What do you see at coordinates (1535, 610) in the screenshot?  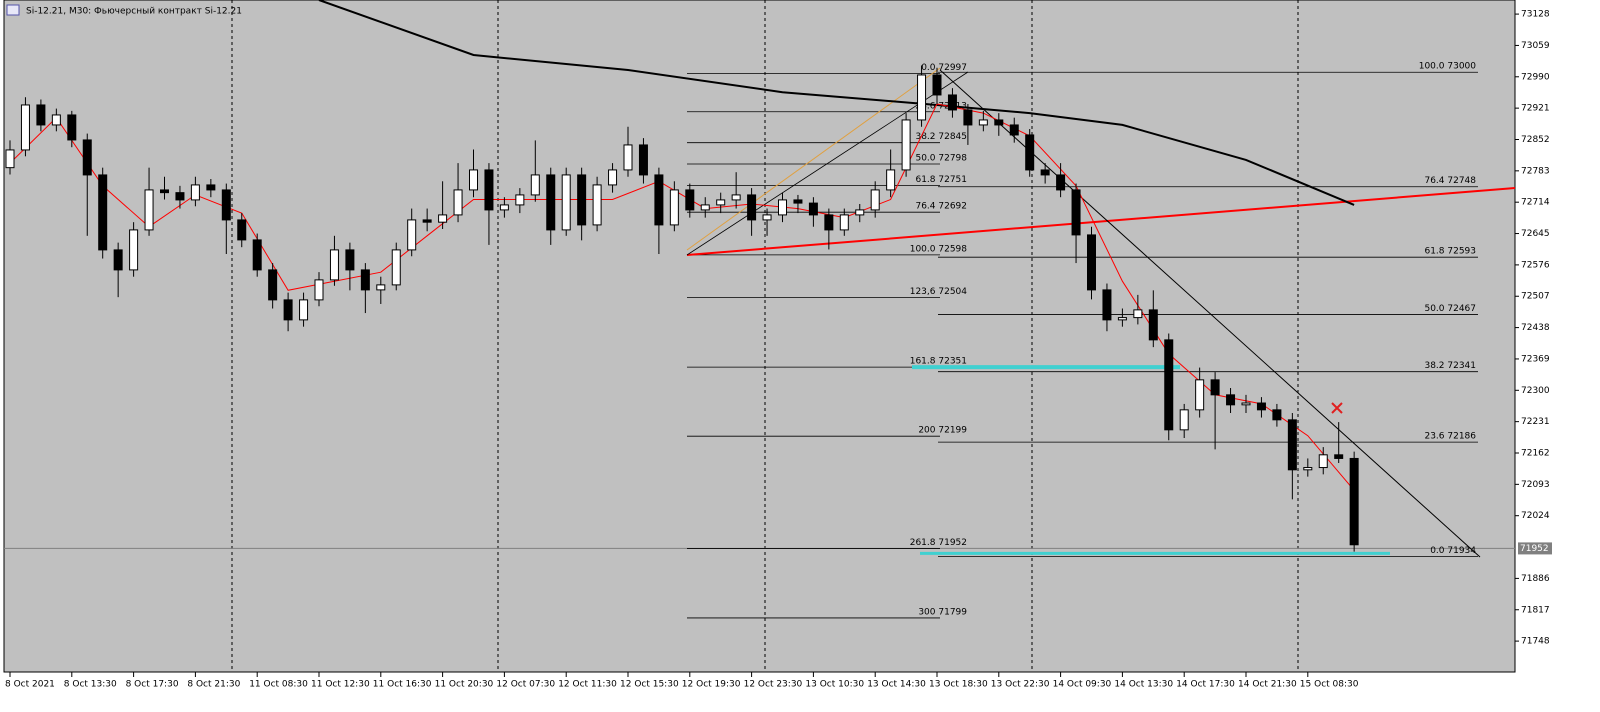 I see `y-tick-label: 71817` at bounding box center [1535, 610].